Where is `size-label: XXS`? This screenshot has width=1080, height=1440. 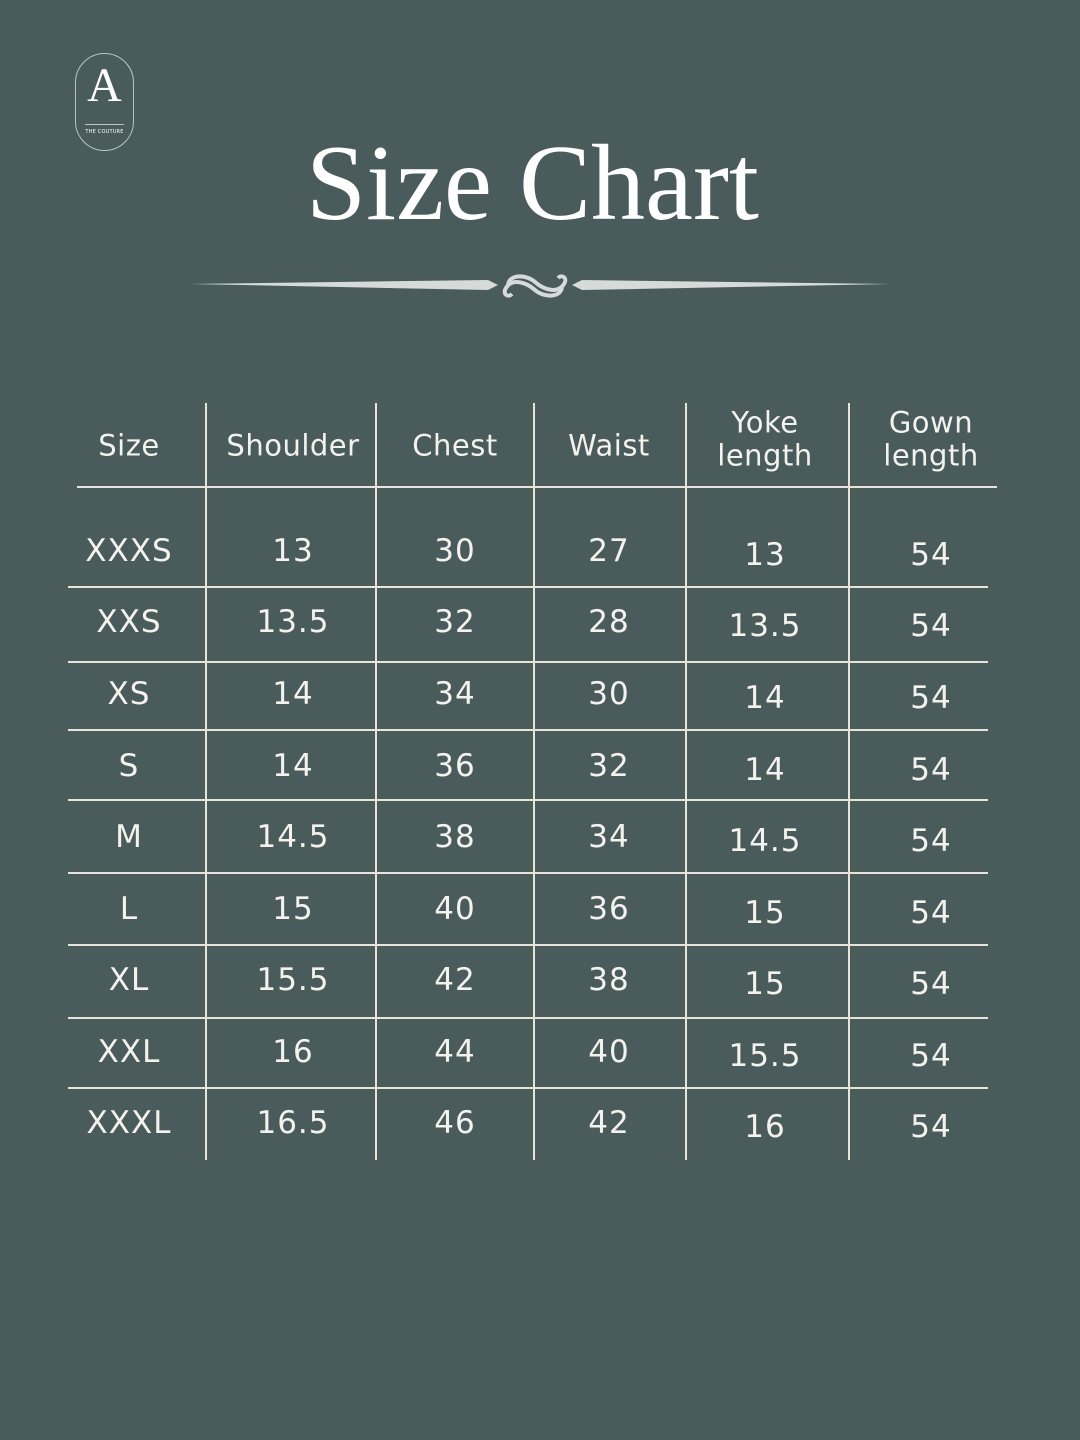
size-label: XXS is located at coordinates (129, 621).